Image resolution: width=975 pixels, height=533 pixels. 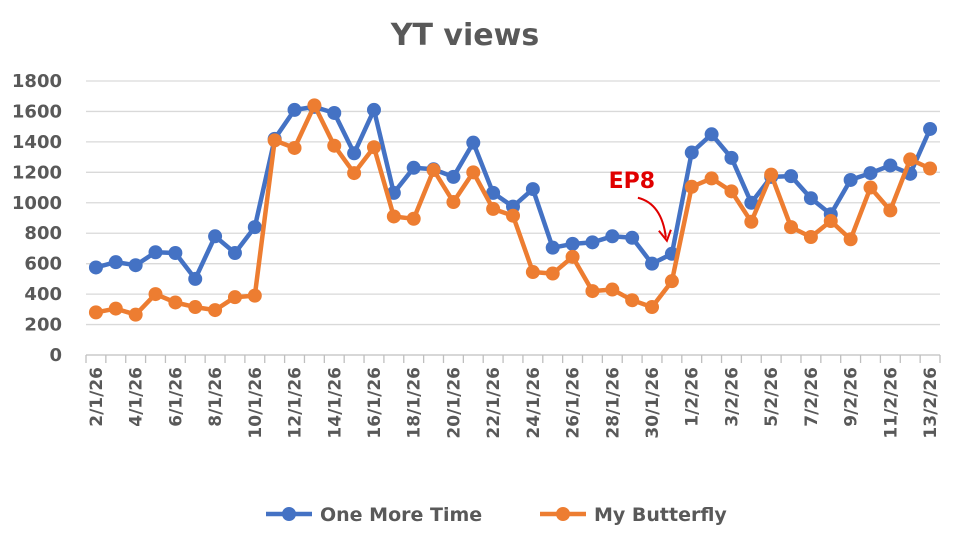 What do you see at coordinates (37, 218) in the screenshot?
I see `y-axis-ticks: 0 200 400 600 800 1000 1200 1400 1600 1800` at bounding box center [37, 218].